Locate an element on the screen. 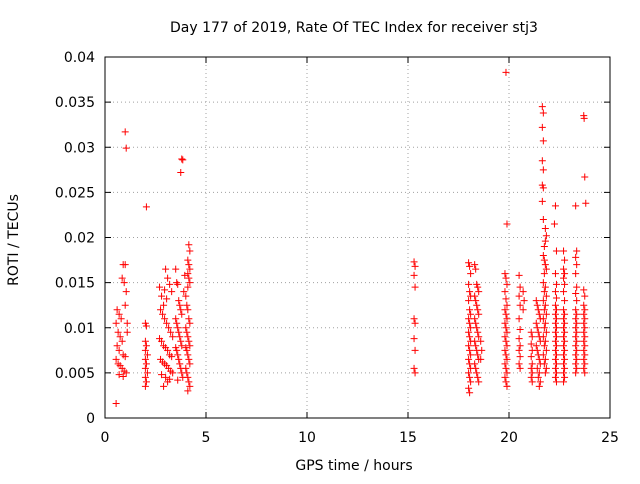  y-tick-label: 0.025 is located at coordinates (75, 193).